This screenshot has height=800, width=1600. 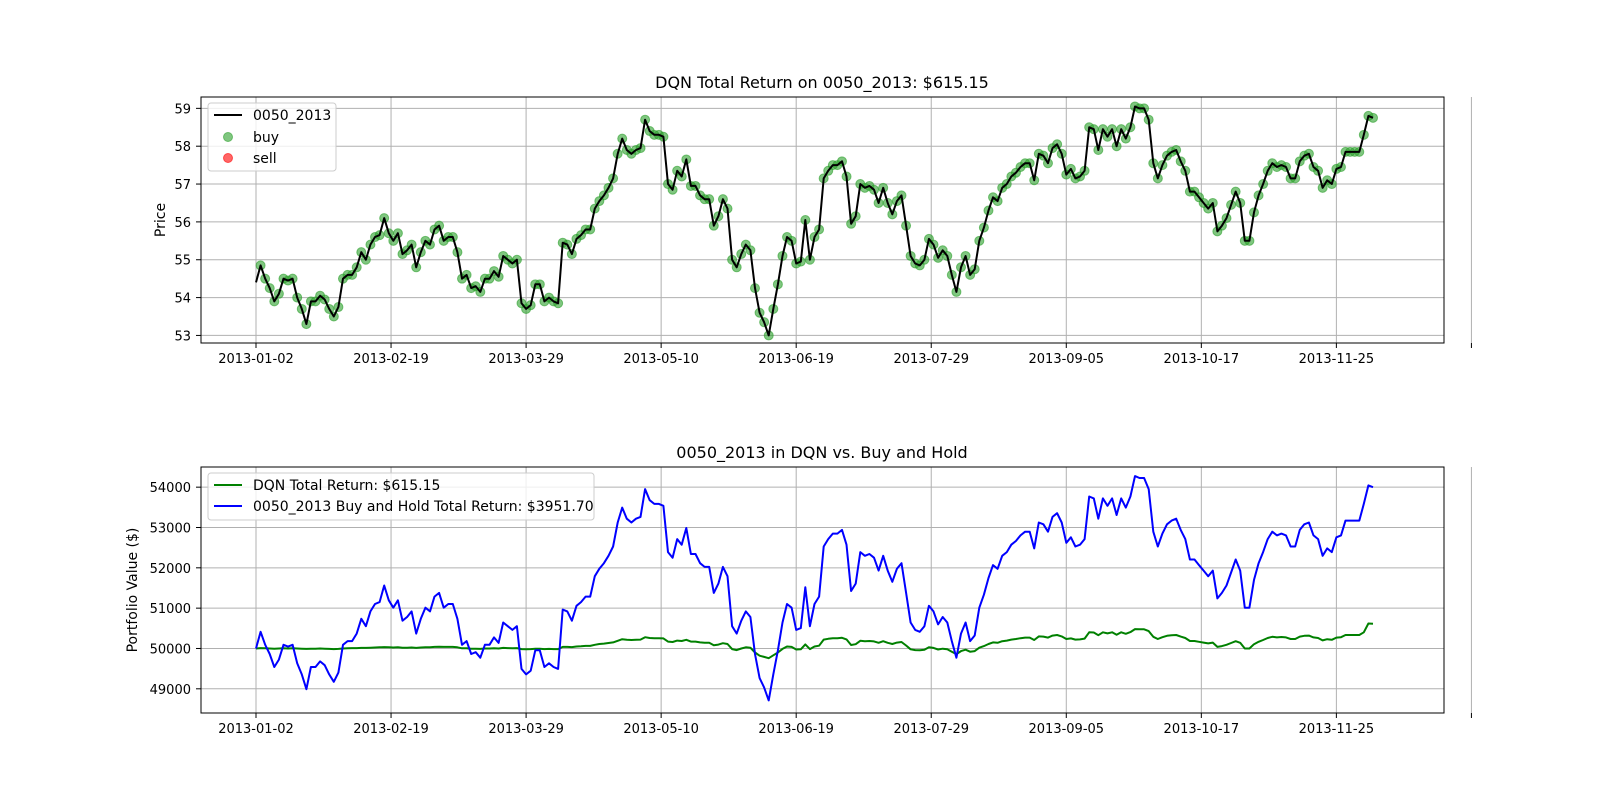 What do you see at coordinates (133, 590) in the screenshot?
I see `portfolio-chart-ylabel: Portfolio Value ($)` at bounding box center [133, 590].